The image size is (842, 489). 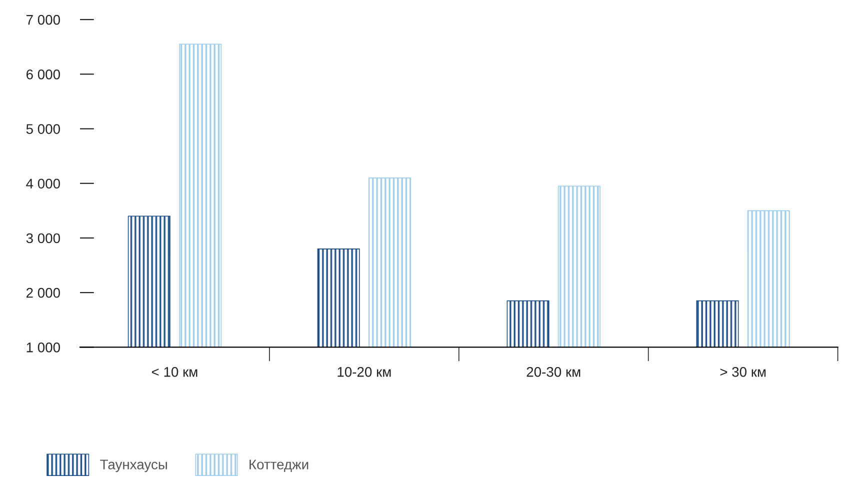 I want to click on y-tick-label: 5 000, so click(x=43, y=129).